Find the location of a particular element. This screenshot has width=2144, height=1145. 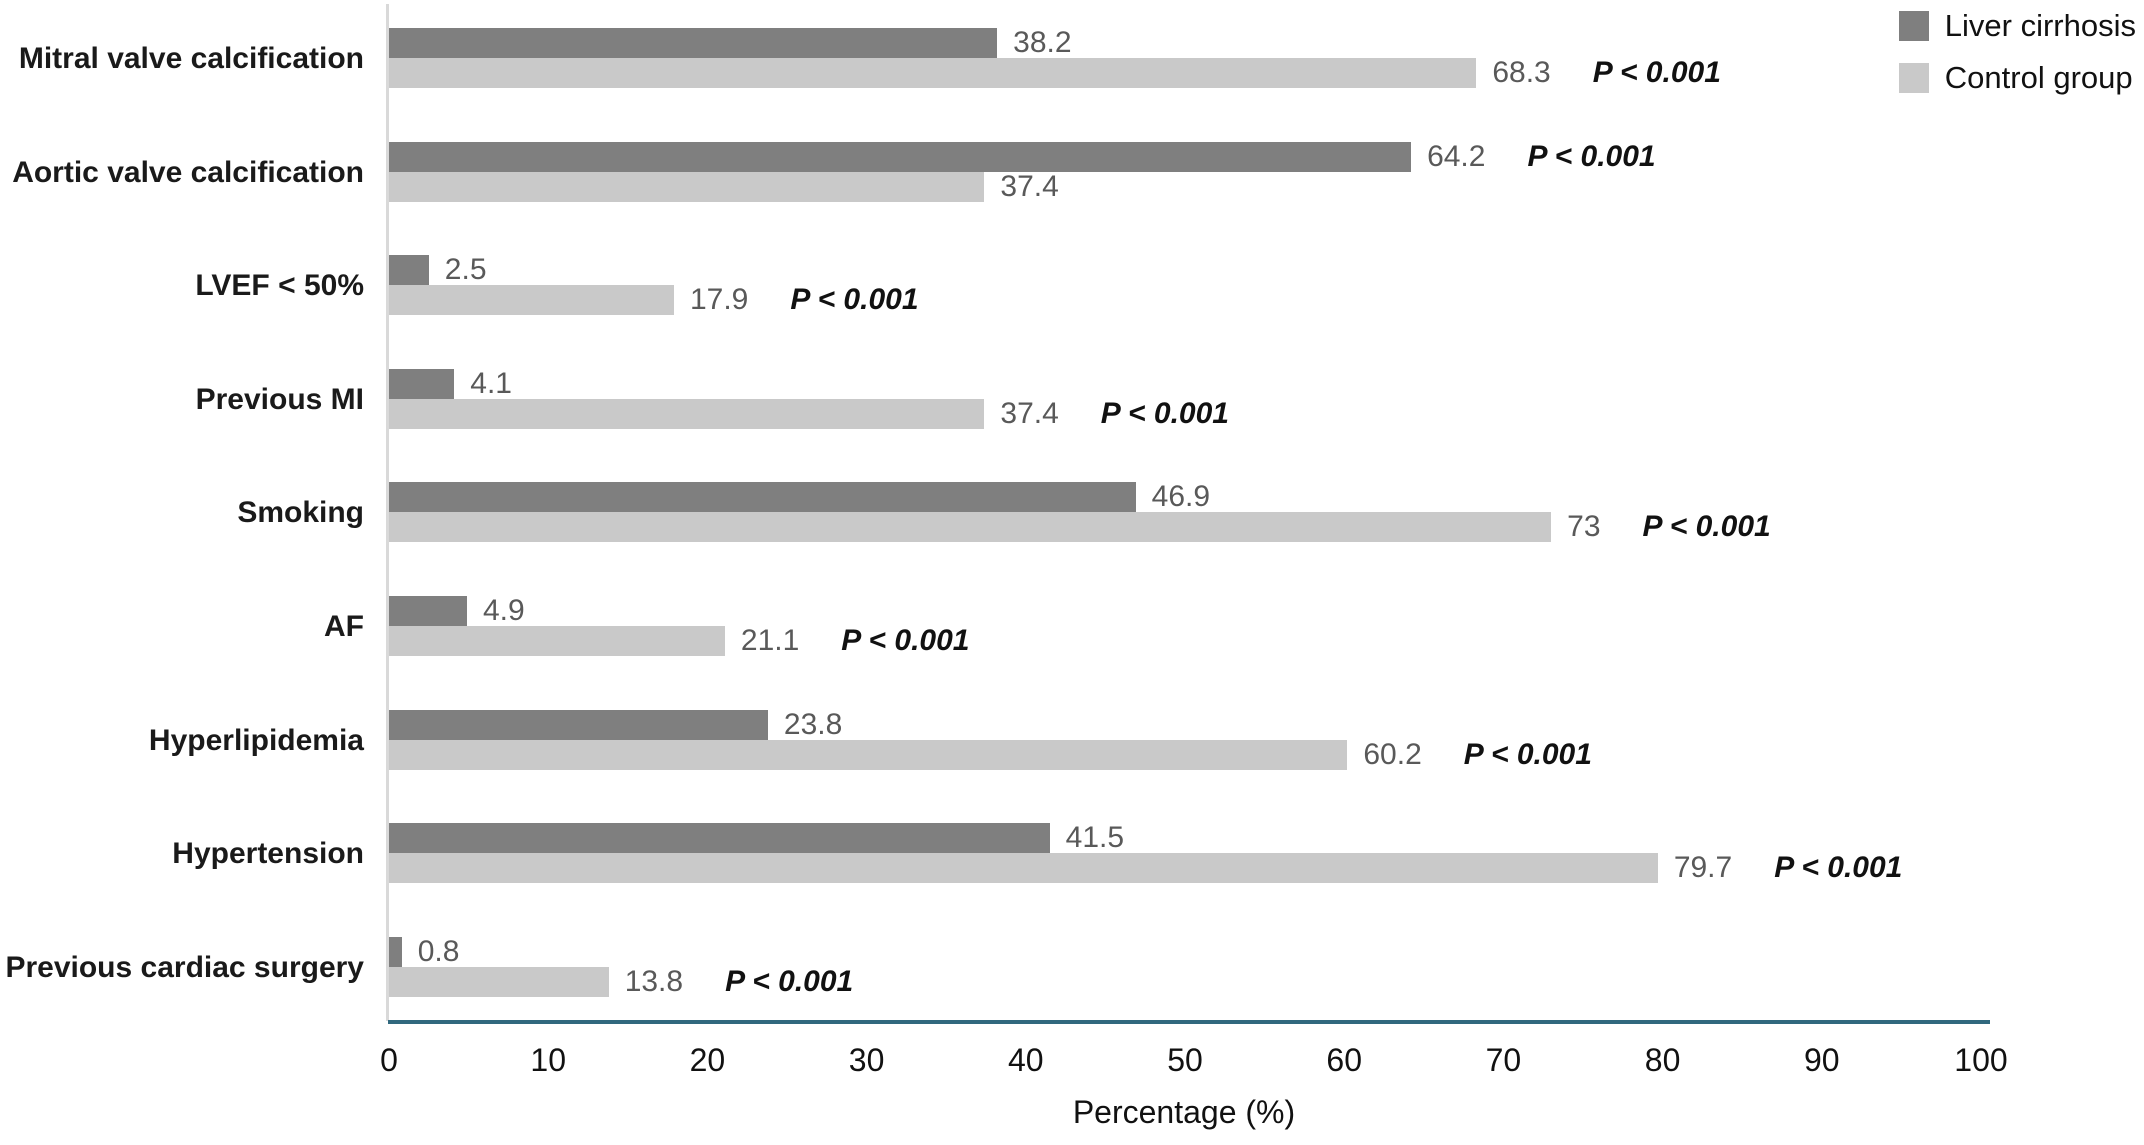

bar-annotation-row: 23.8 is located at coordinates (813, 724).